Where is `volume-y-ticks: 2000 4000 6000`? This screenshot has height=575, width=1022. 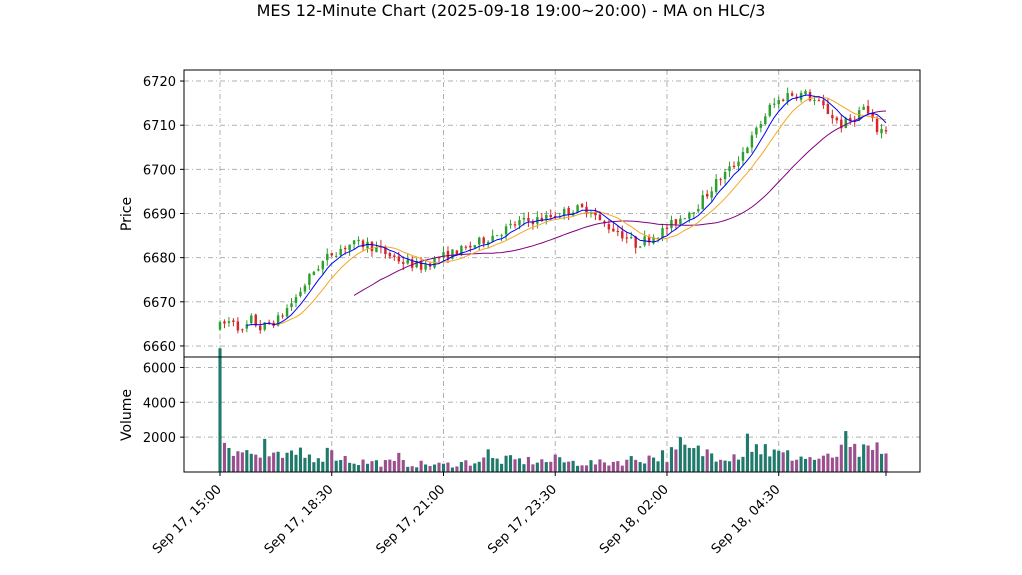
volume-y-ticks: 2000 4000 6000 is located at coordinates (163, 403).